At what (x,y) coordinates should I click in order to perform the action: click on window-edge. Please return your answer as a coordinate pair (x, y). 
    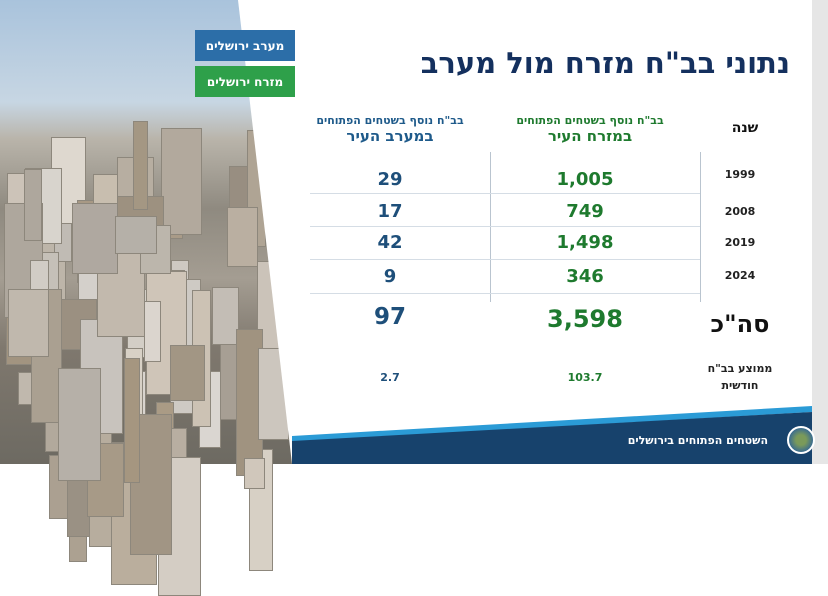
    Looking at the image, I should click on (820, 232).